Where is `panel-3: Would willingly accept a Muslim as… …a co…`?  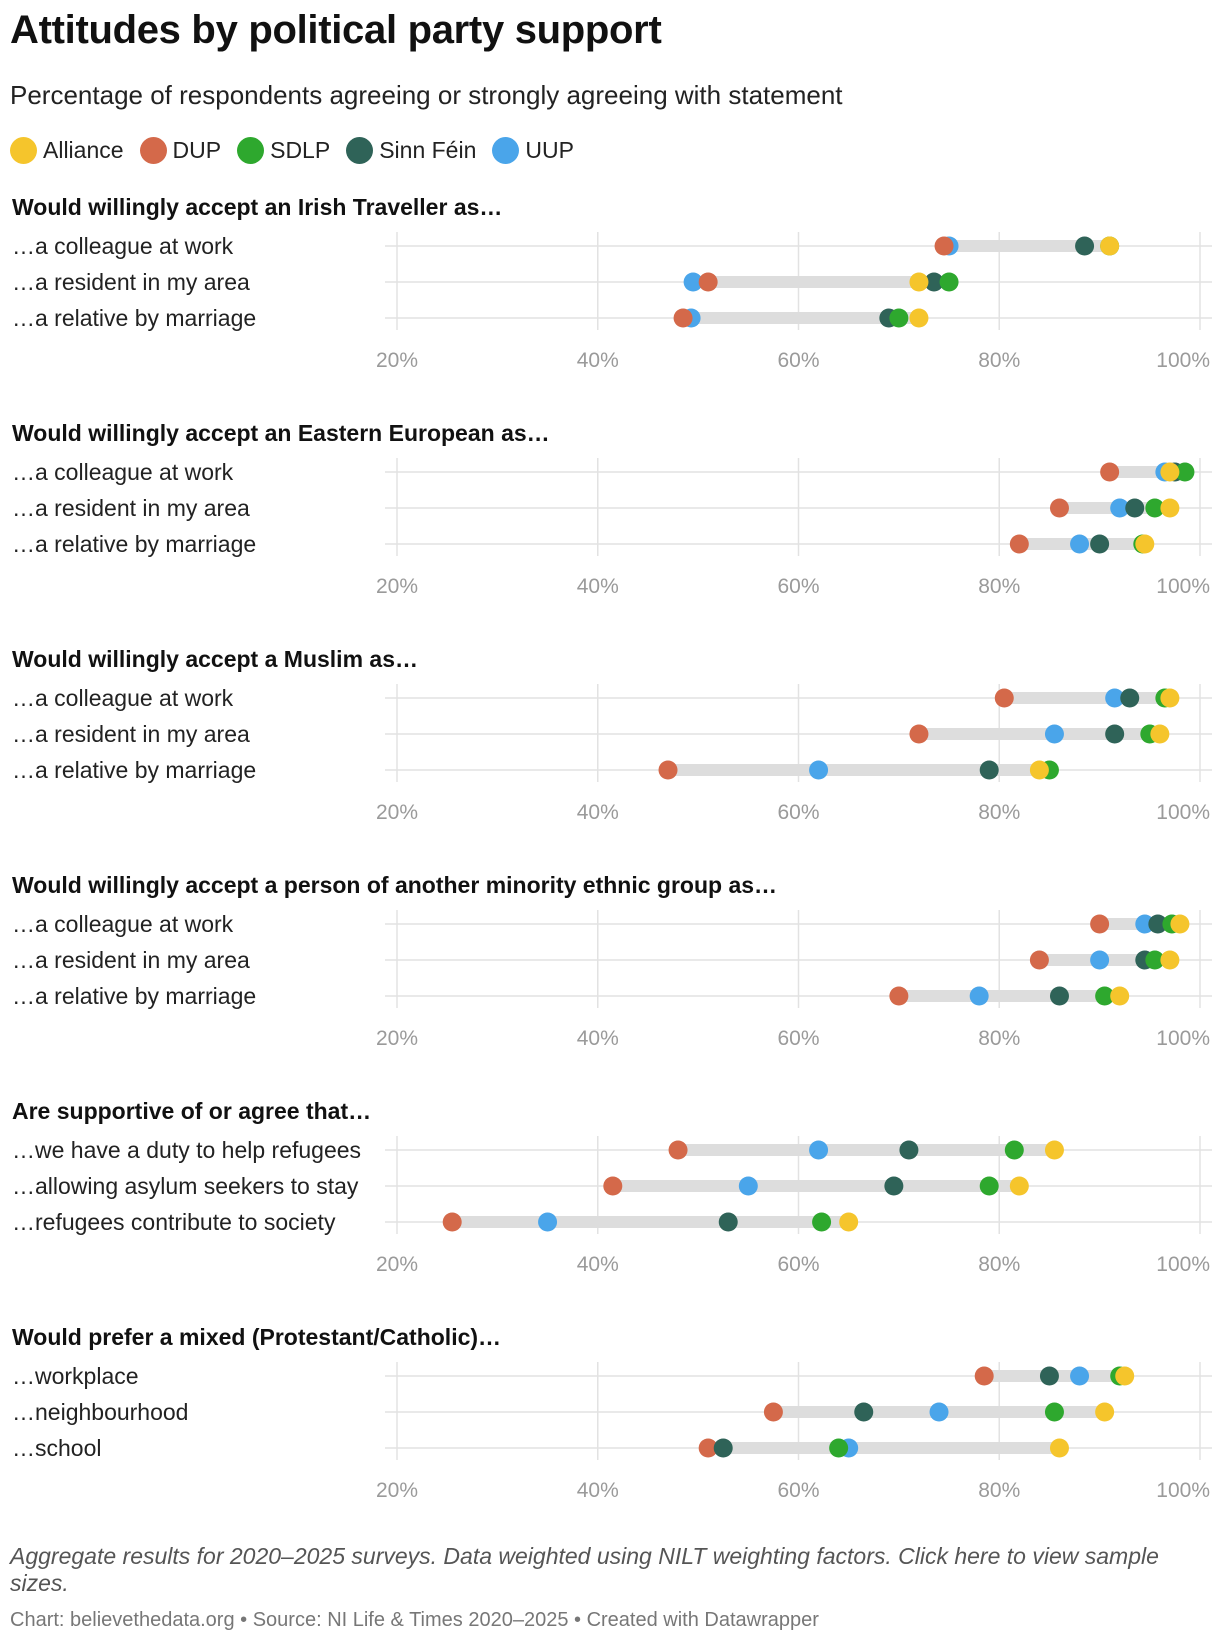
panel-3: Would willingly accept a Muslim as… …a co… is located at coordinates (612, 735).